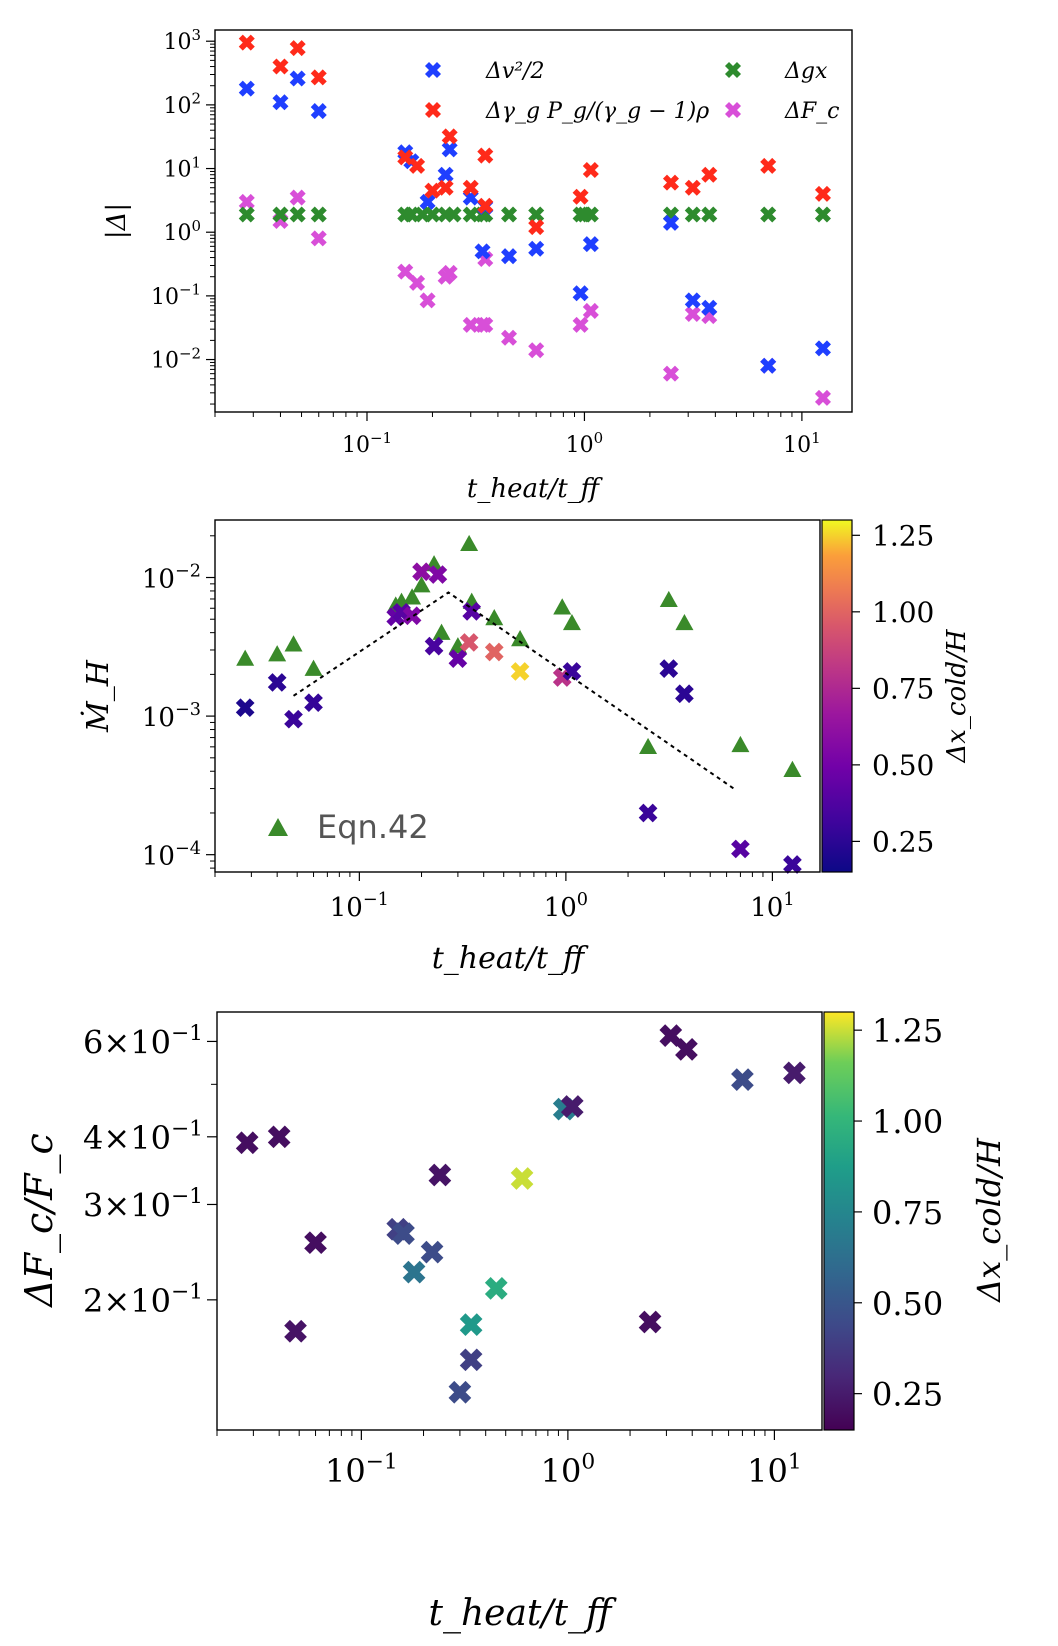  What do you see at coordinates (433, 110) in the screenshot?
I see `legend-marker-pressure` at bounding box center [433, 110].